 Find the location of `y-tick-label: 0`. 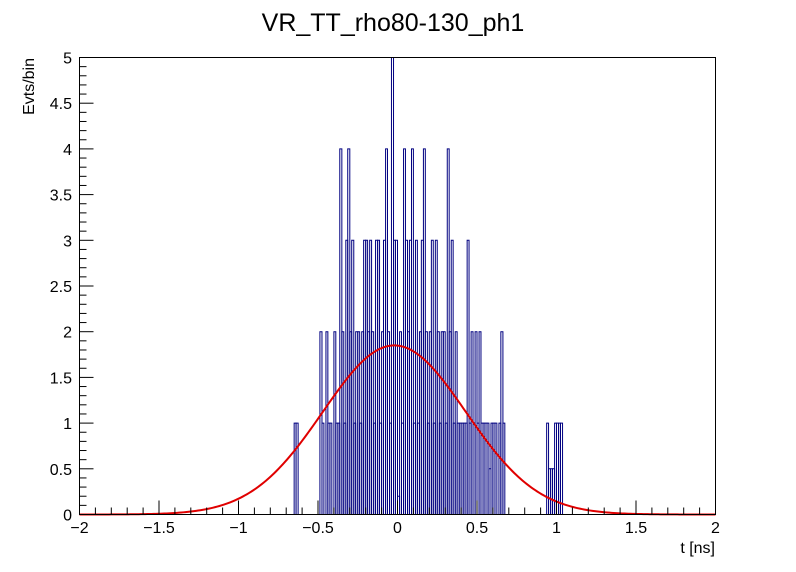

y-tick-label: 0 is located at coordinates (67, 516).